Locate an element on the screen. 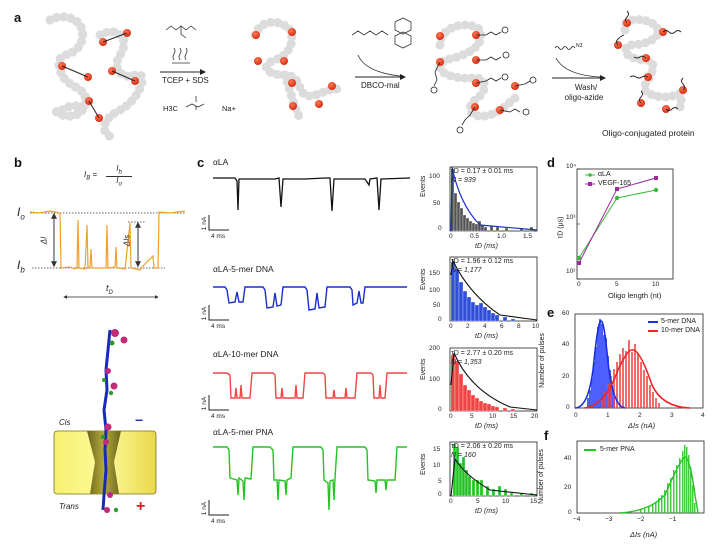 This screenshot has height=545, width=722. f-ytick-40: 40 is located at coordinates (568, 458).